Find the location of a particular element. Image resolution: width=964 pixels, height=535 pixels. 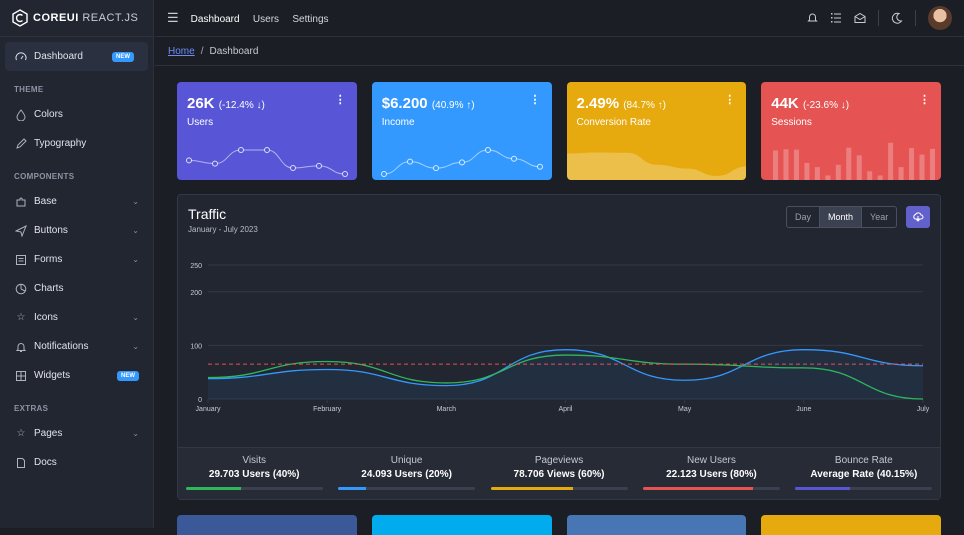

widget-delta: (-23.6% ↓) is located at coordinates (826, 105).